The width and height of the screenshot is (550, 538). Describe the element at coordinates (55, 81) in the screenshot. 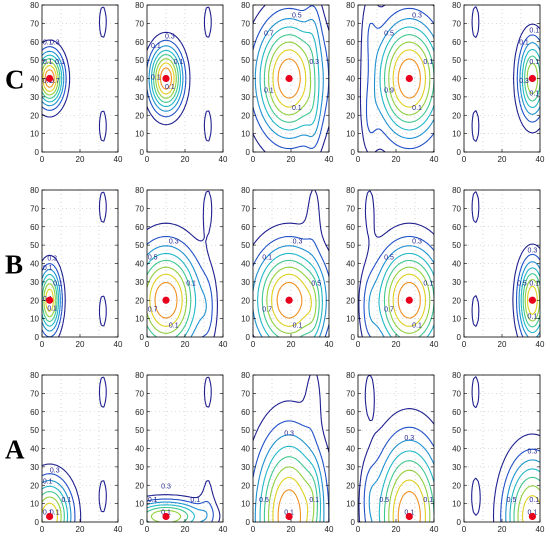

I see `contour-label: 0.7` at that location.